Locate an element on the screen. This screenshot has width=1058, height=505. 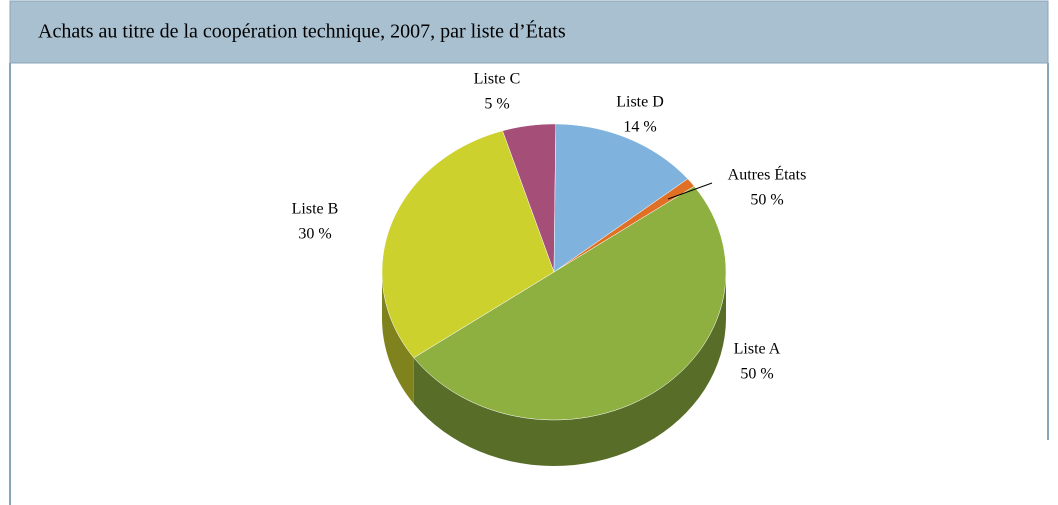
slice-label: Liste A is located at coordinates (757, 349).